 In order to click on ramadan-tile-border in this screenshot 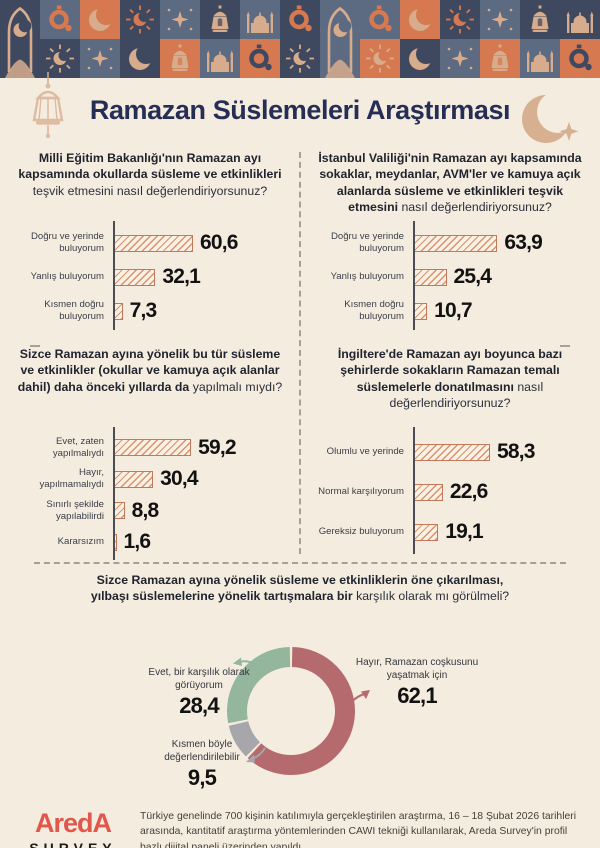, I will do `click(300, 39)`.